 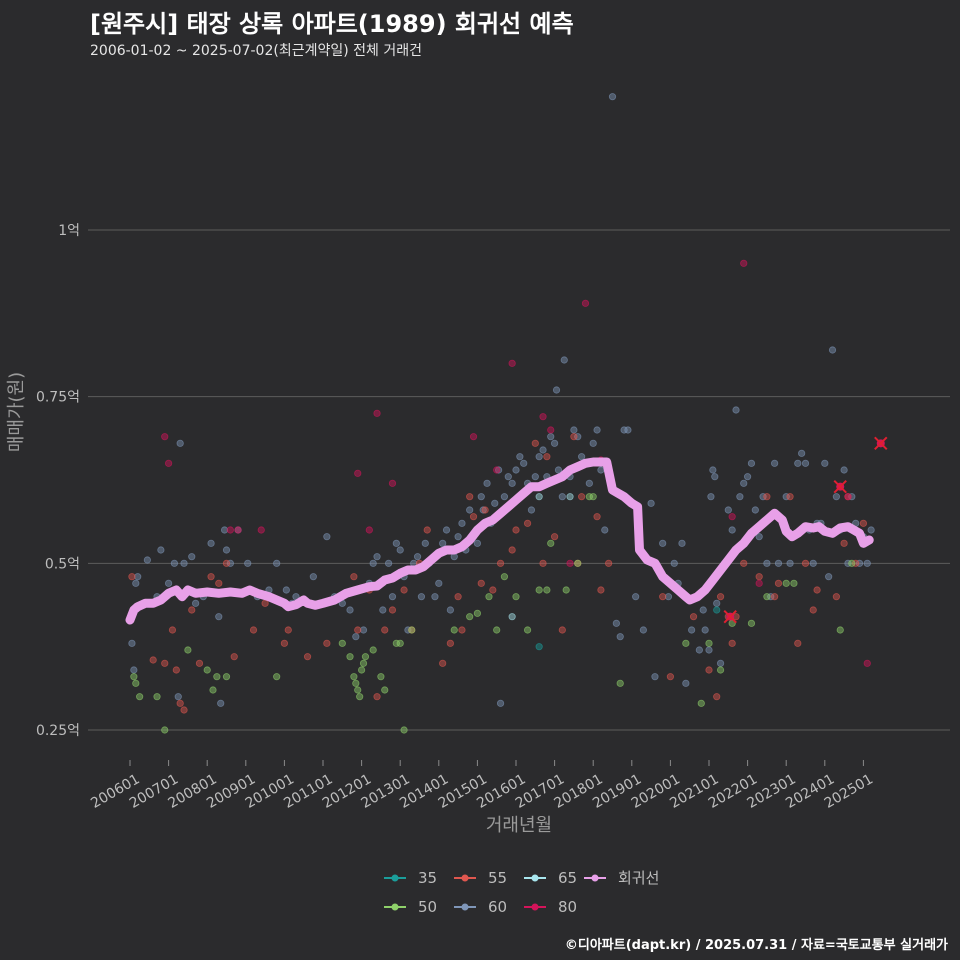 I want to click on legend-label: 55, so click(x=497, y=878).